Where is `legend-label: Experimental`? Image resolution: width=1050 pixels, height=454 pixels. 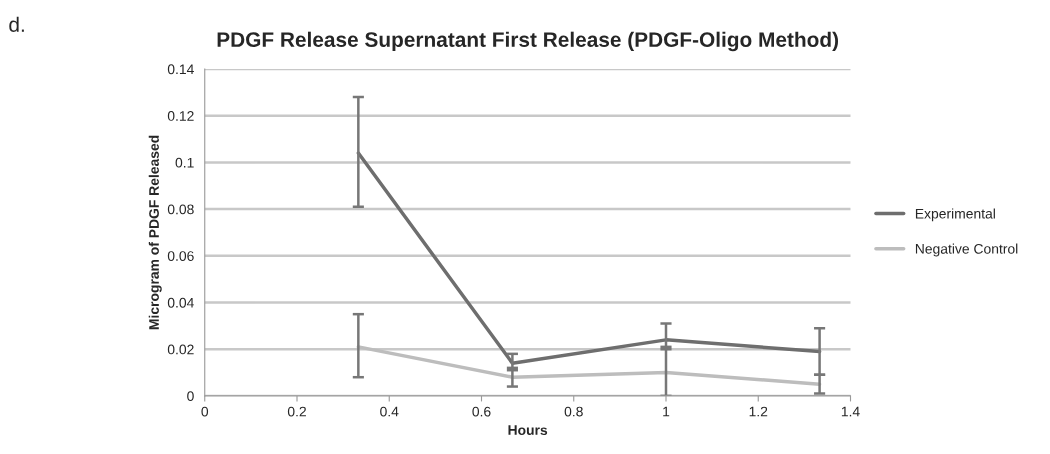
legend-label: Experimental is located at coordinates (955, 215).